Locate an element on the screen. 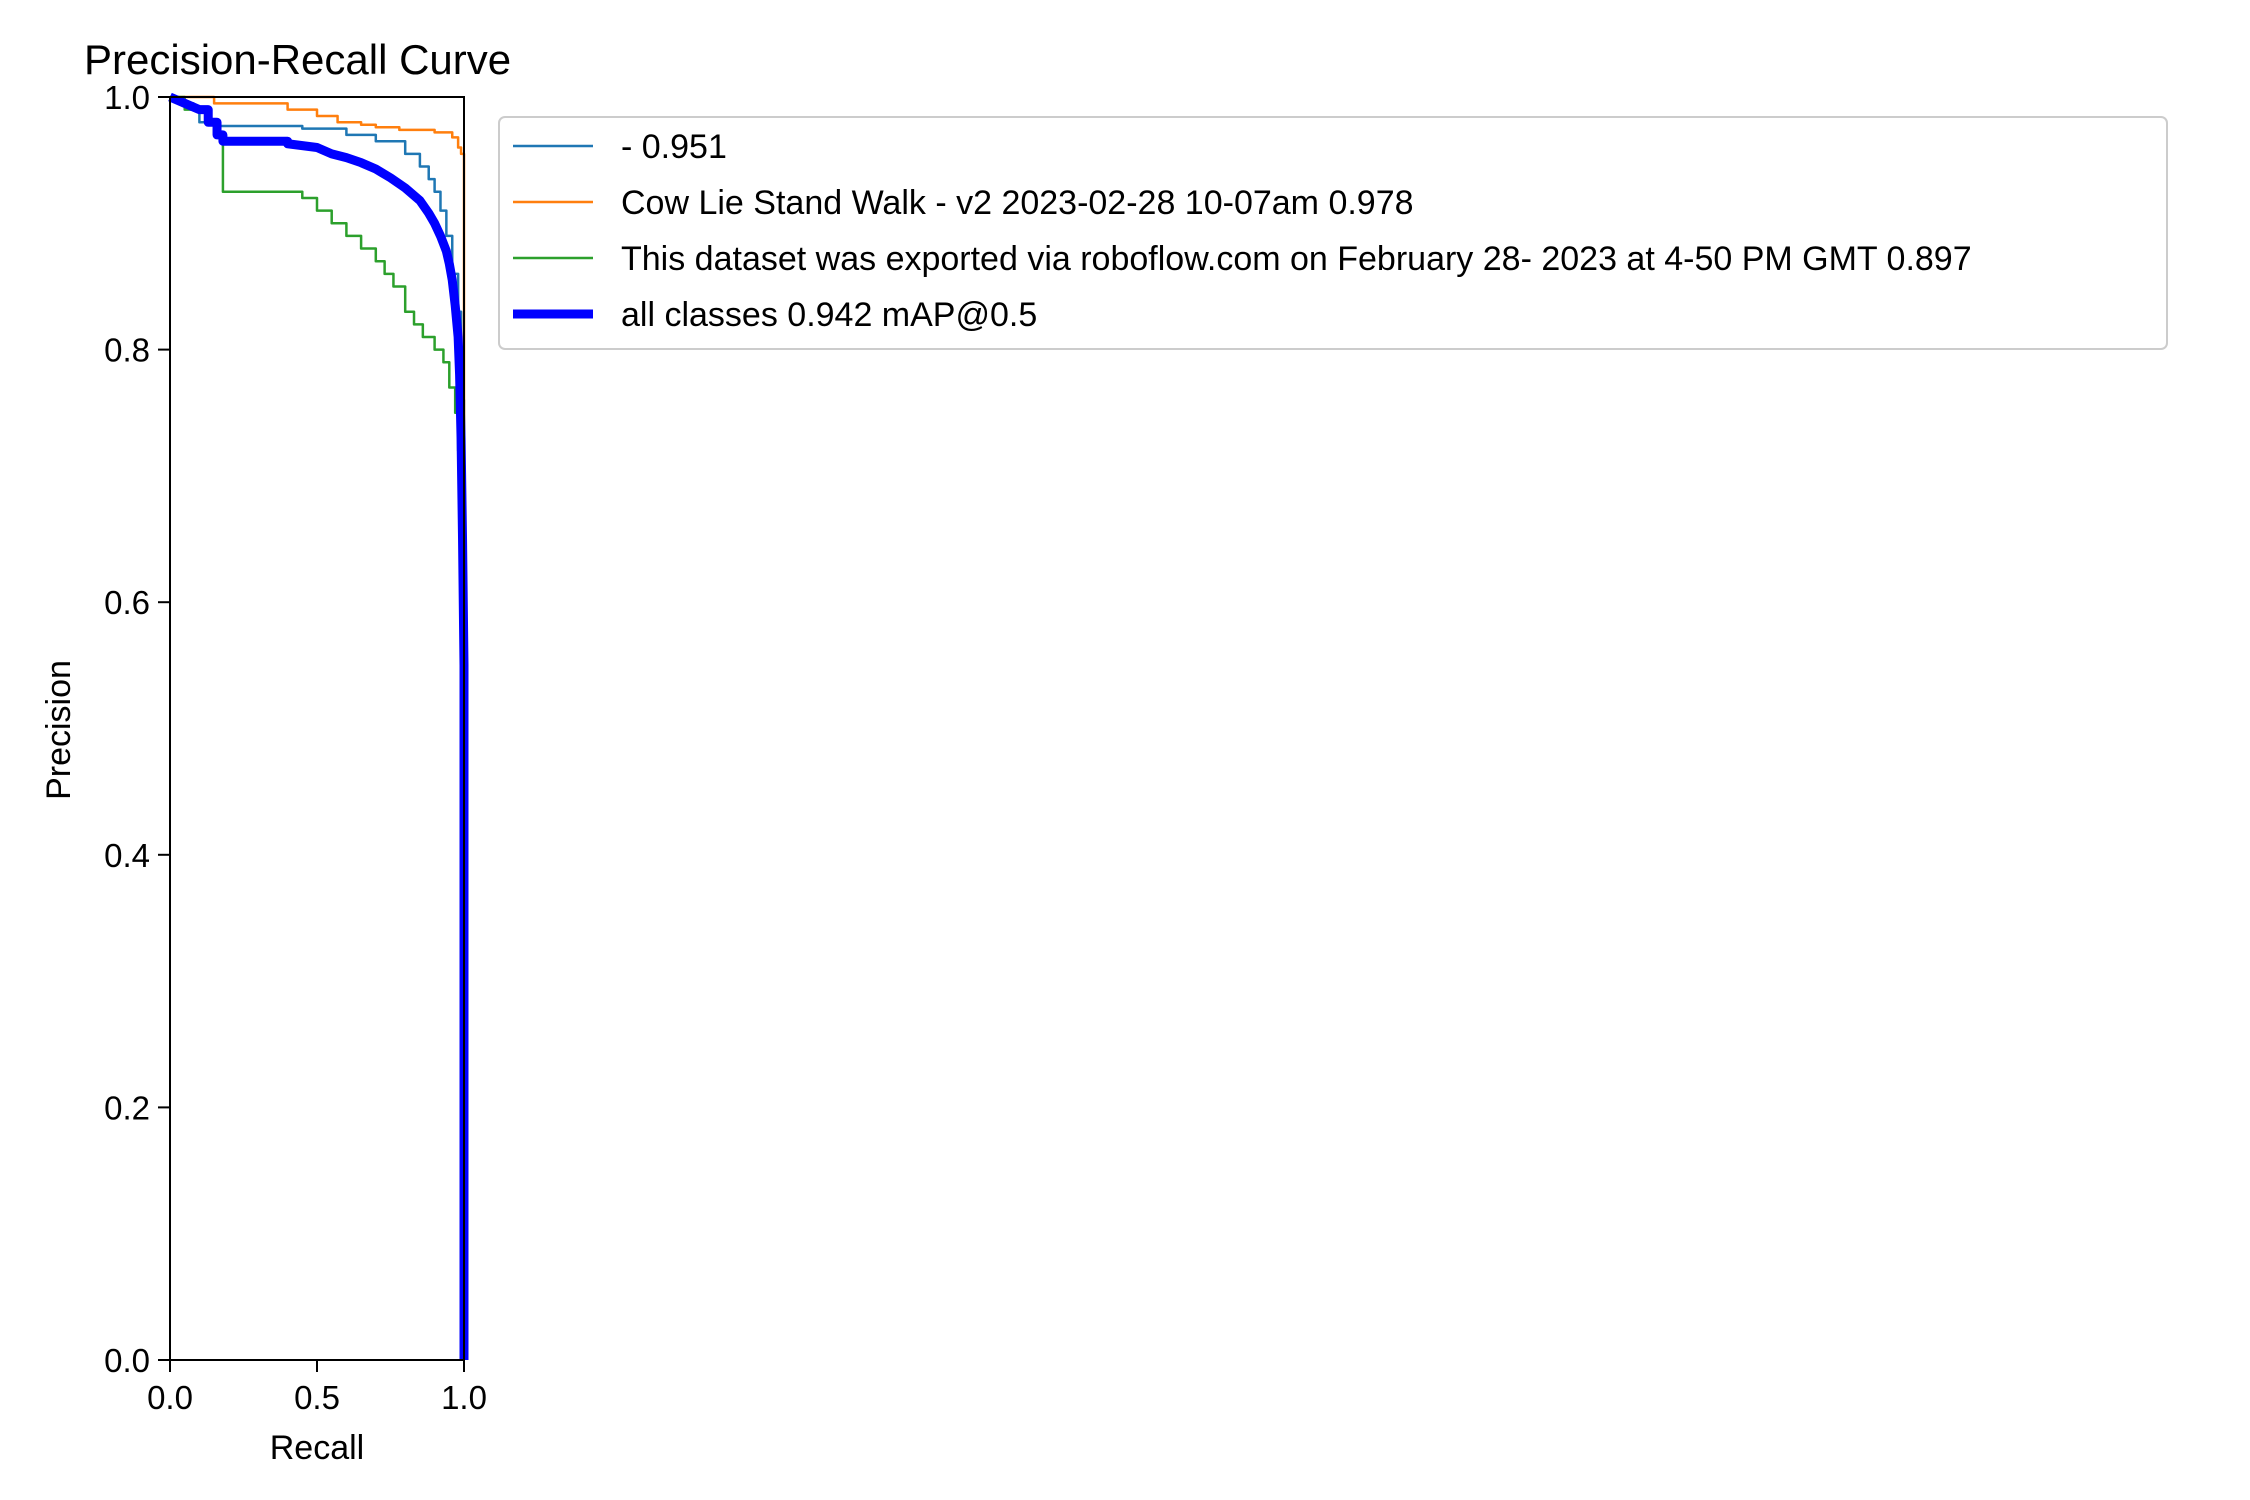 This screenshot has height=1500, width=2250. y-tick-label: 0.2 is located at coordinates (127, 1107).